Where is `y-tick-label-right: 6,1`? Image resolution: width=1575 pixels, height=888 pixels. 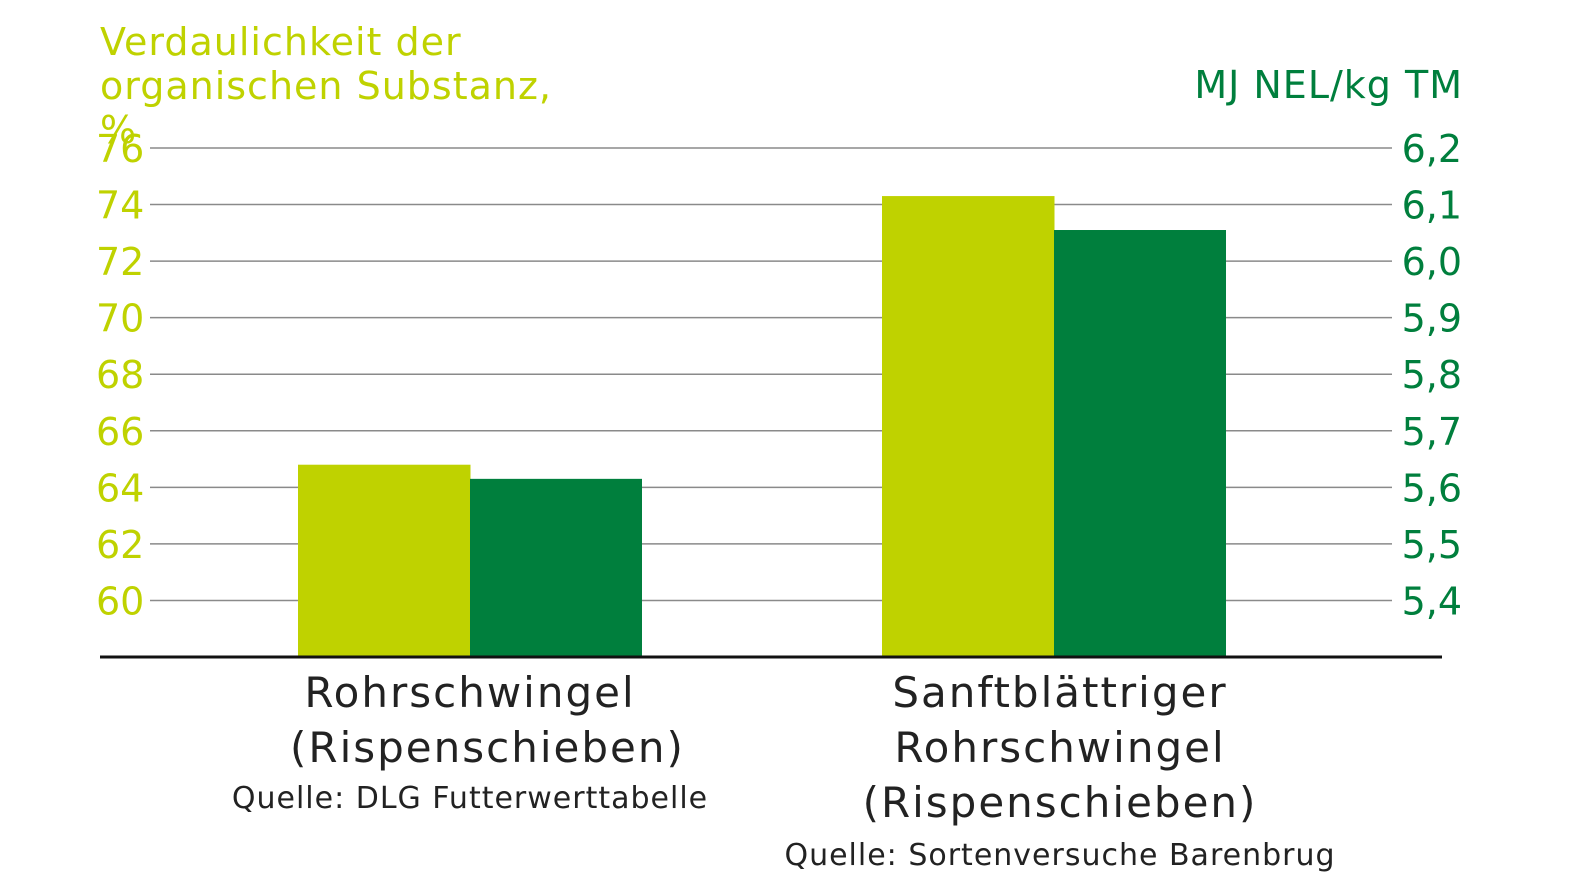
y-tick-label-right: 6,1 is located at coordinates (1432, 206).